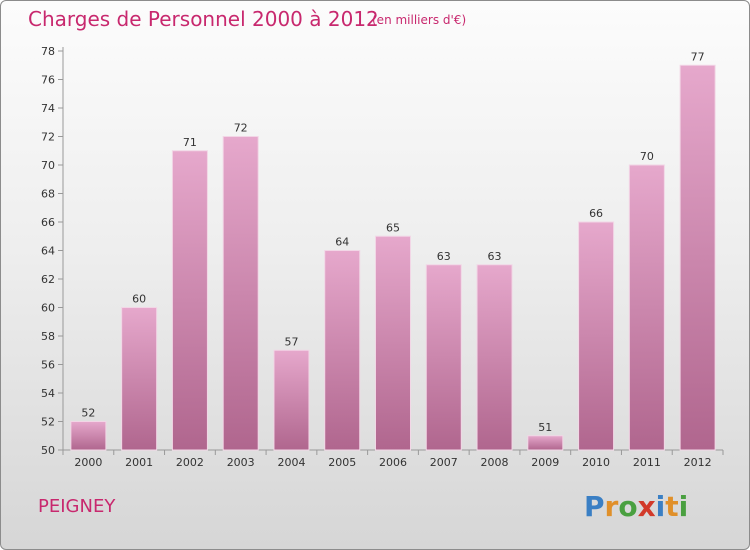  What do you see at coordinates (48, 194) in the screenshot?
I see `y-tick-label: 68` at bounding box center [48, 194].